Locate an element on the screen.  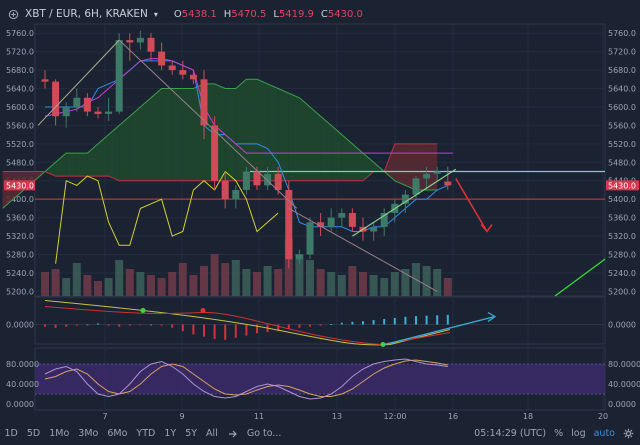
stoch-band is located at coordinates (320, 379).